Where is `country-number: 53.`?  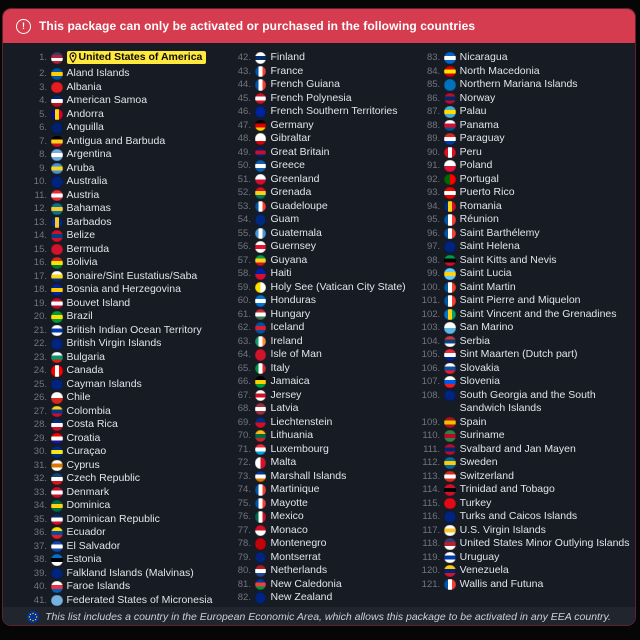
country-number: 53. is located at coordinates (244, 206).